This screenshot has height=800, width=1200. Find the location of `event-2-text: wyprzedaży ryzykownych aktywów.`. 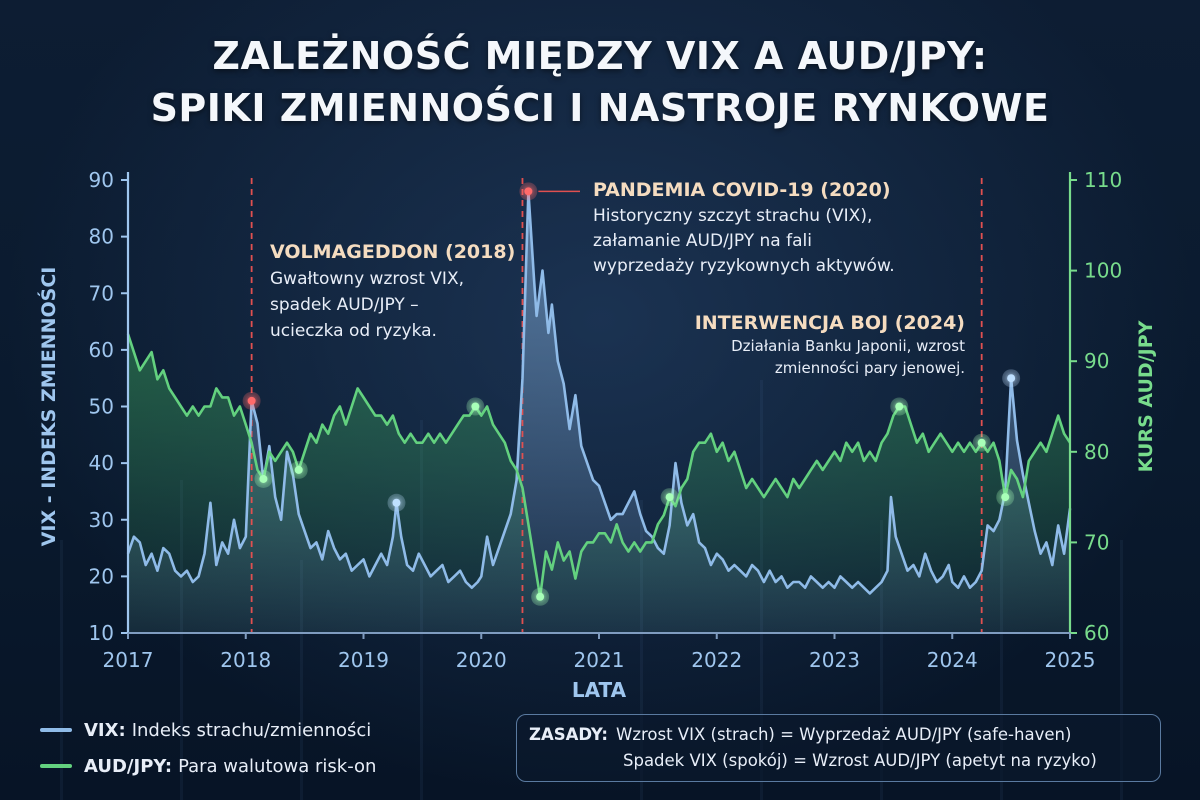

event-2-text: wyprzedaży ryzykownych aktywów. is located at coordinates (744, 266).